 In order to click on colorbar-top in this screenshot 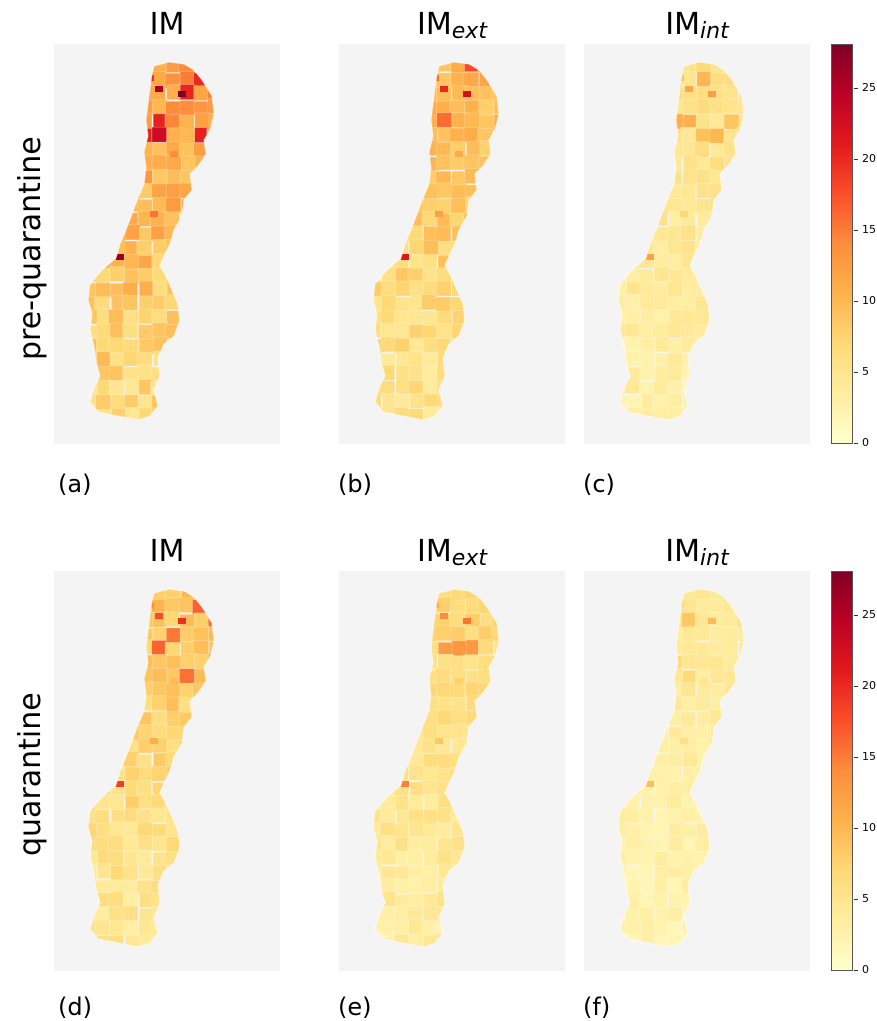, I will do `click(842, 244)`.